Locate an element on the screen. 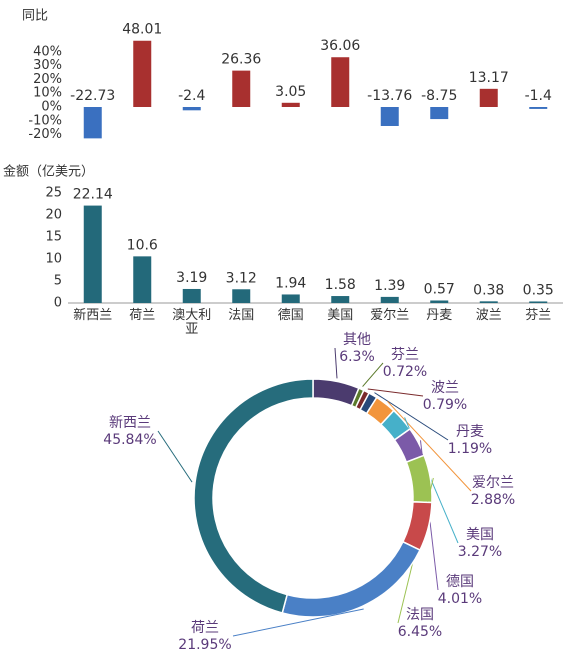  x-tick-label: 澳大利亚 is located at coordinates (192, 322).